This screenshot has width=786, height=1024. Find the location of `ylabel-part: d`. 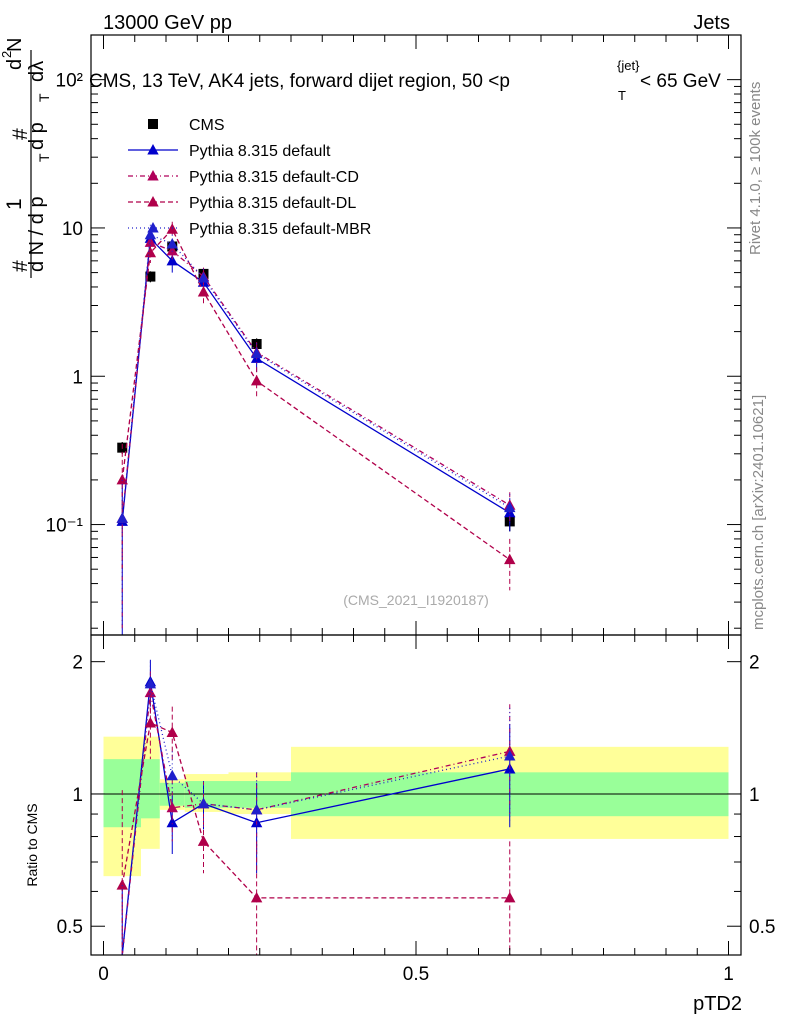

ylabel-part: d is located at coordinates (15, 64).